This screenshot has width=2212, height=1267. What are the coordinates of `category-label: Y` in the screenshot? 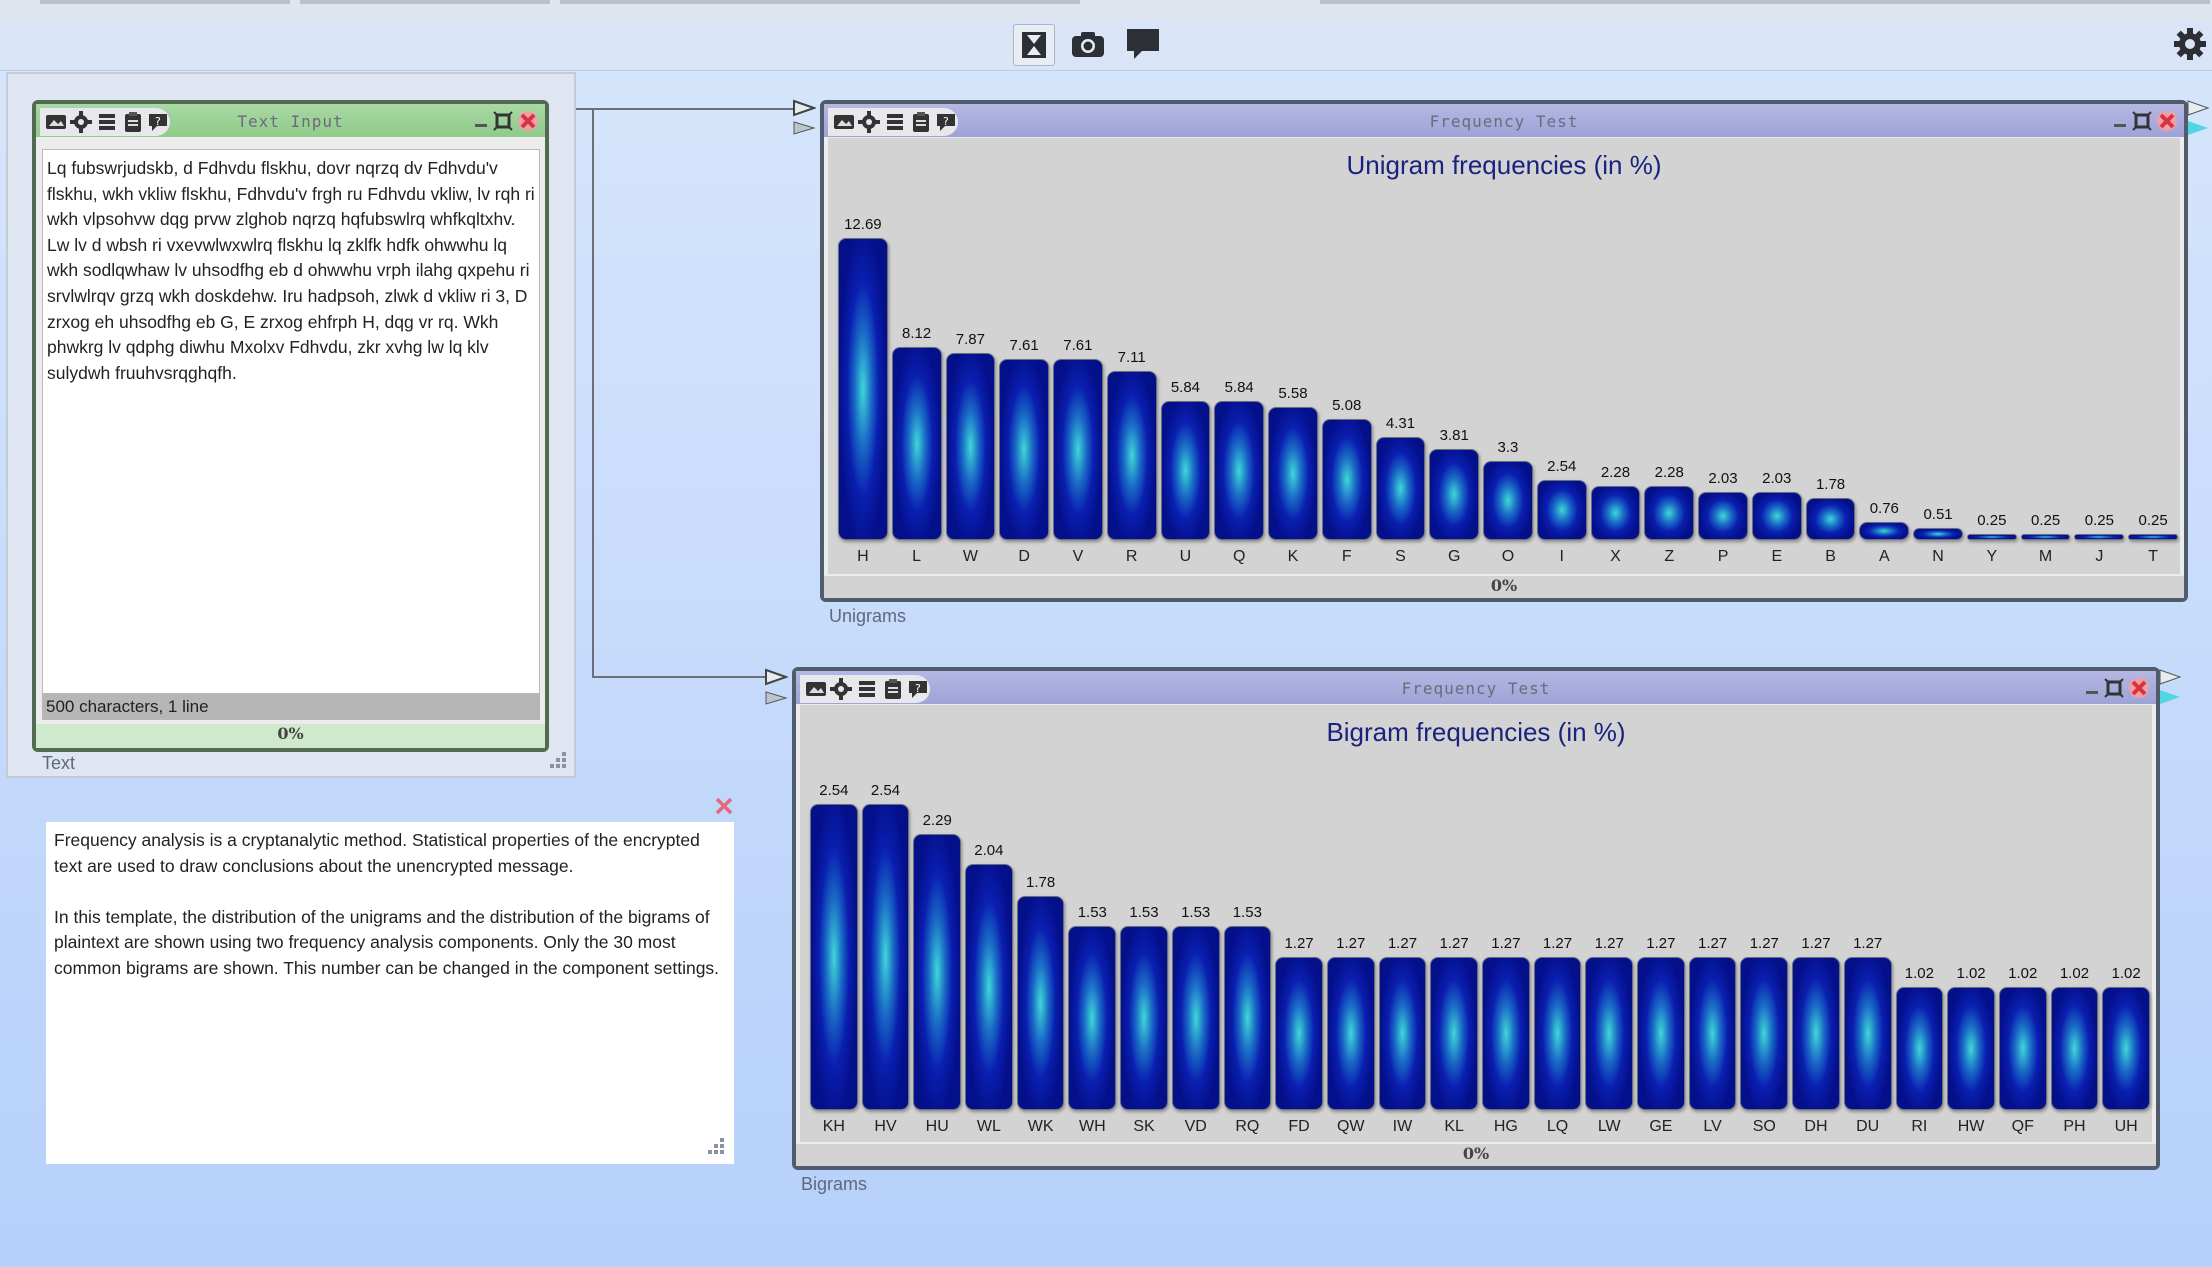 It's located at (1992, 556).